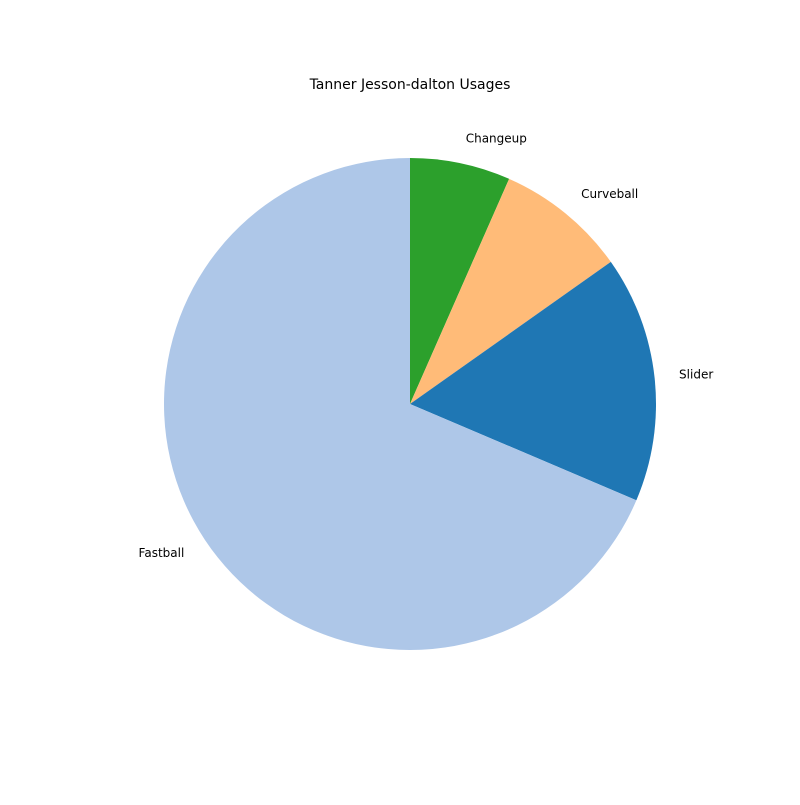 Image resolution: width=800 pixels, height=805 pixels. I want to click on pie-label-fastball: Fastball, so click(162, 553).